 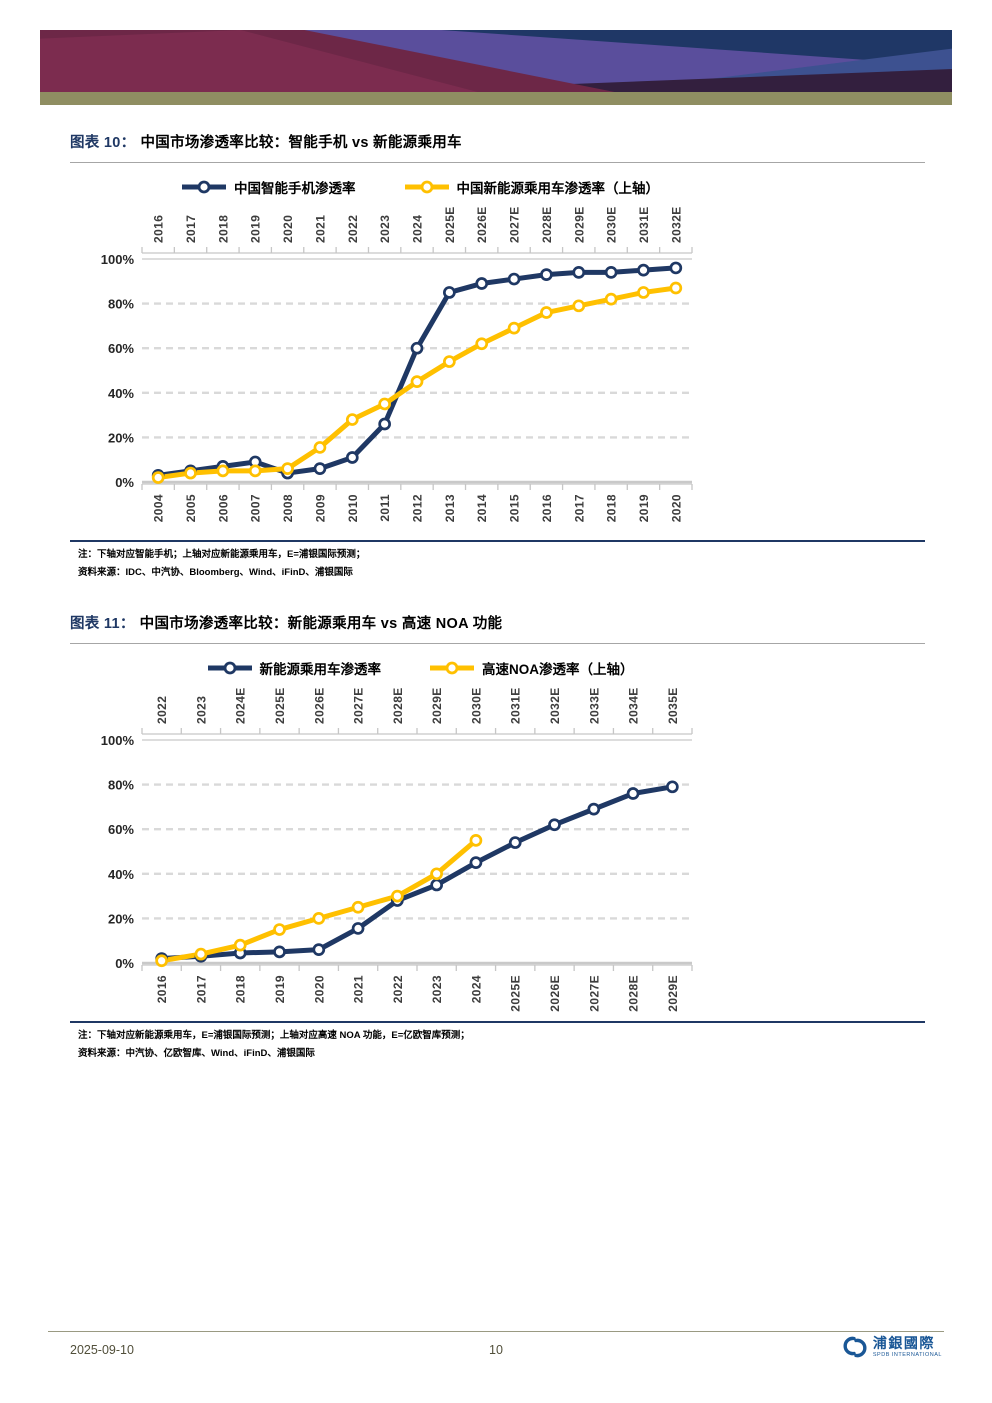 I want to click on figure-10-note: 注：下轴对应智能手机；上轴对应新能源乘用车，E=浦银国际预测；, so click(x=222, y=554).